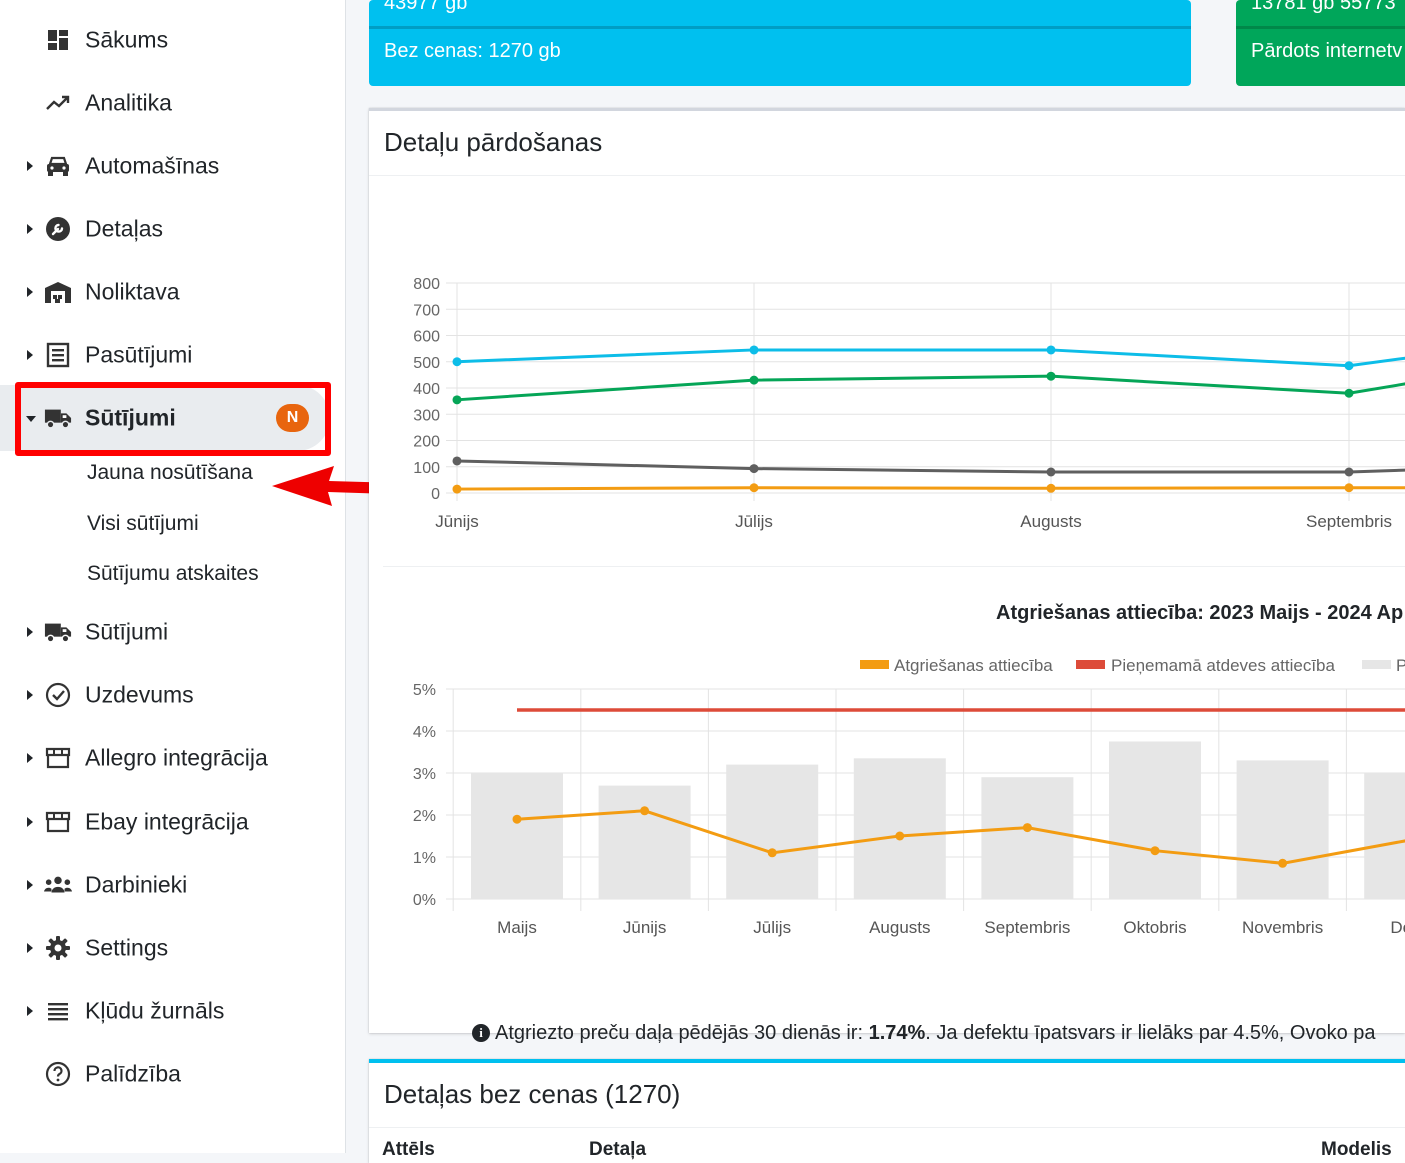 Image resolution: width=1405 pixels, height=1163 pixels. I want to click on legend-swatch, so click(874, 664).